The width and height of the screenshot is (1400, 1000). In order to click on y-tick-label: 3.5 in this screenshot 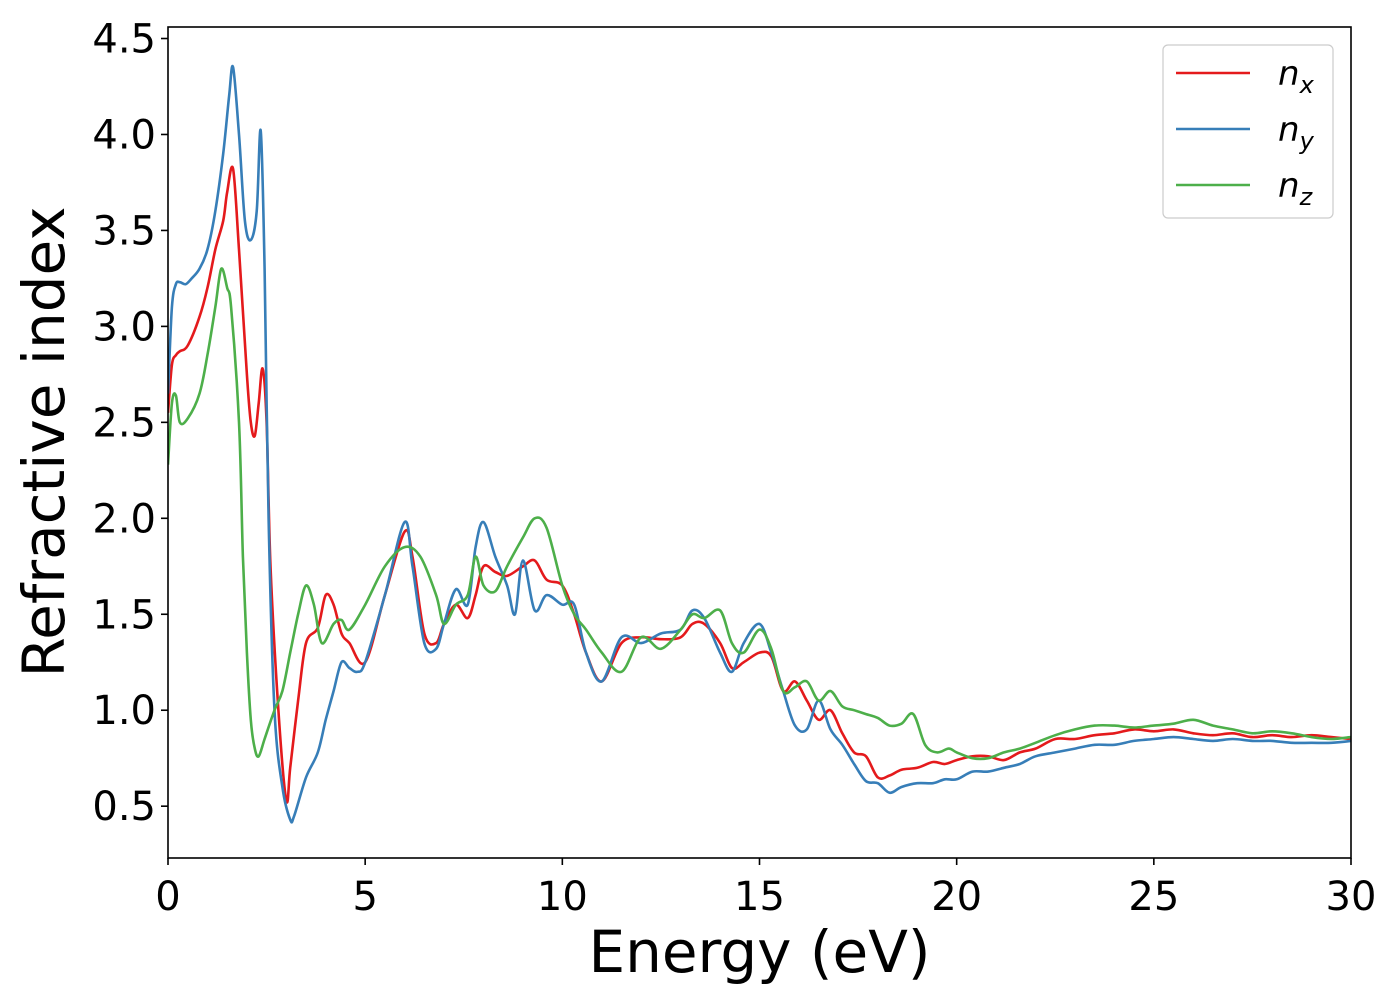, I will do `click(124, 231)`.